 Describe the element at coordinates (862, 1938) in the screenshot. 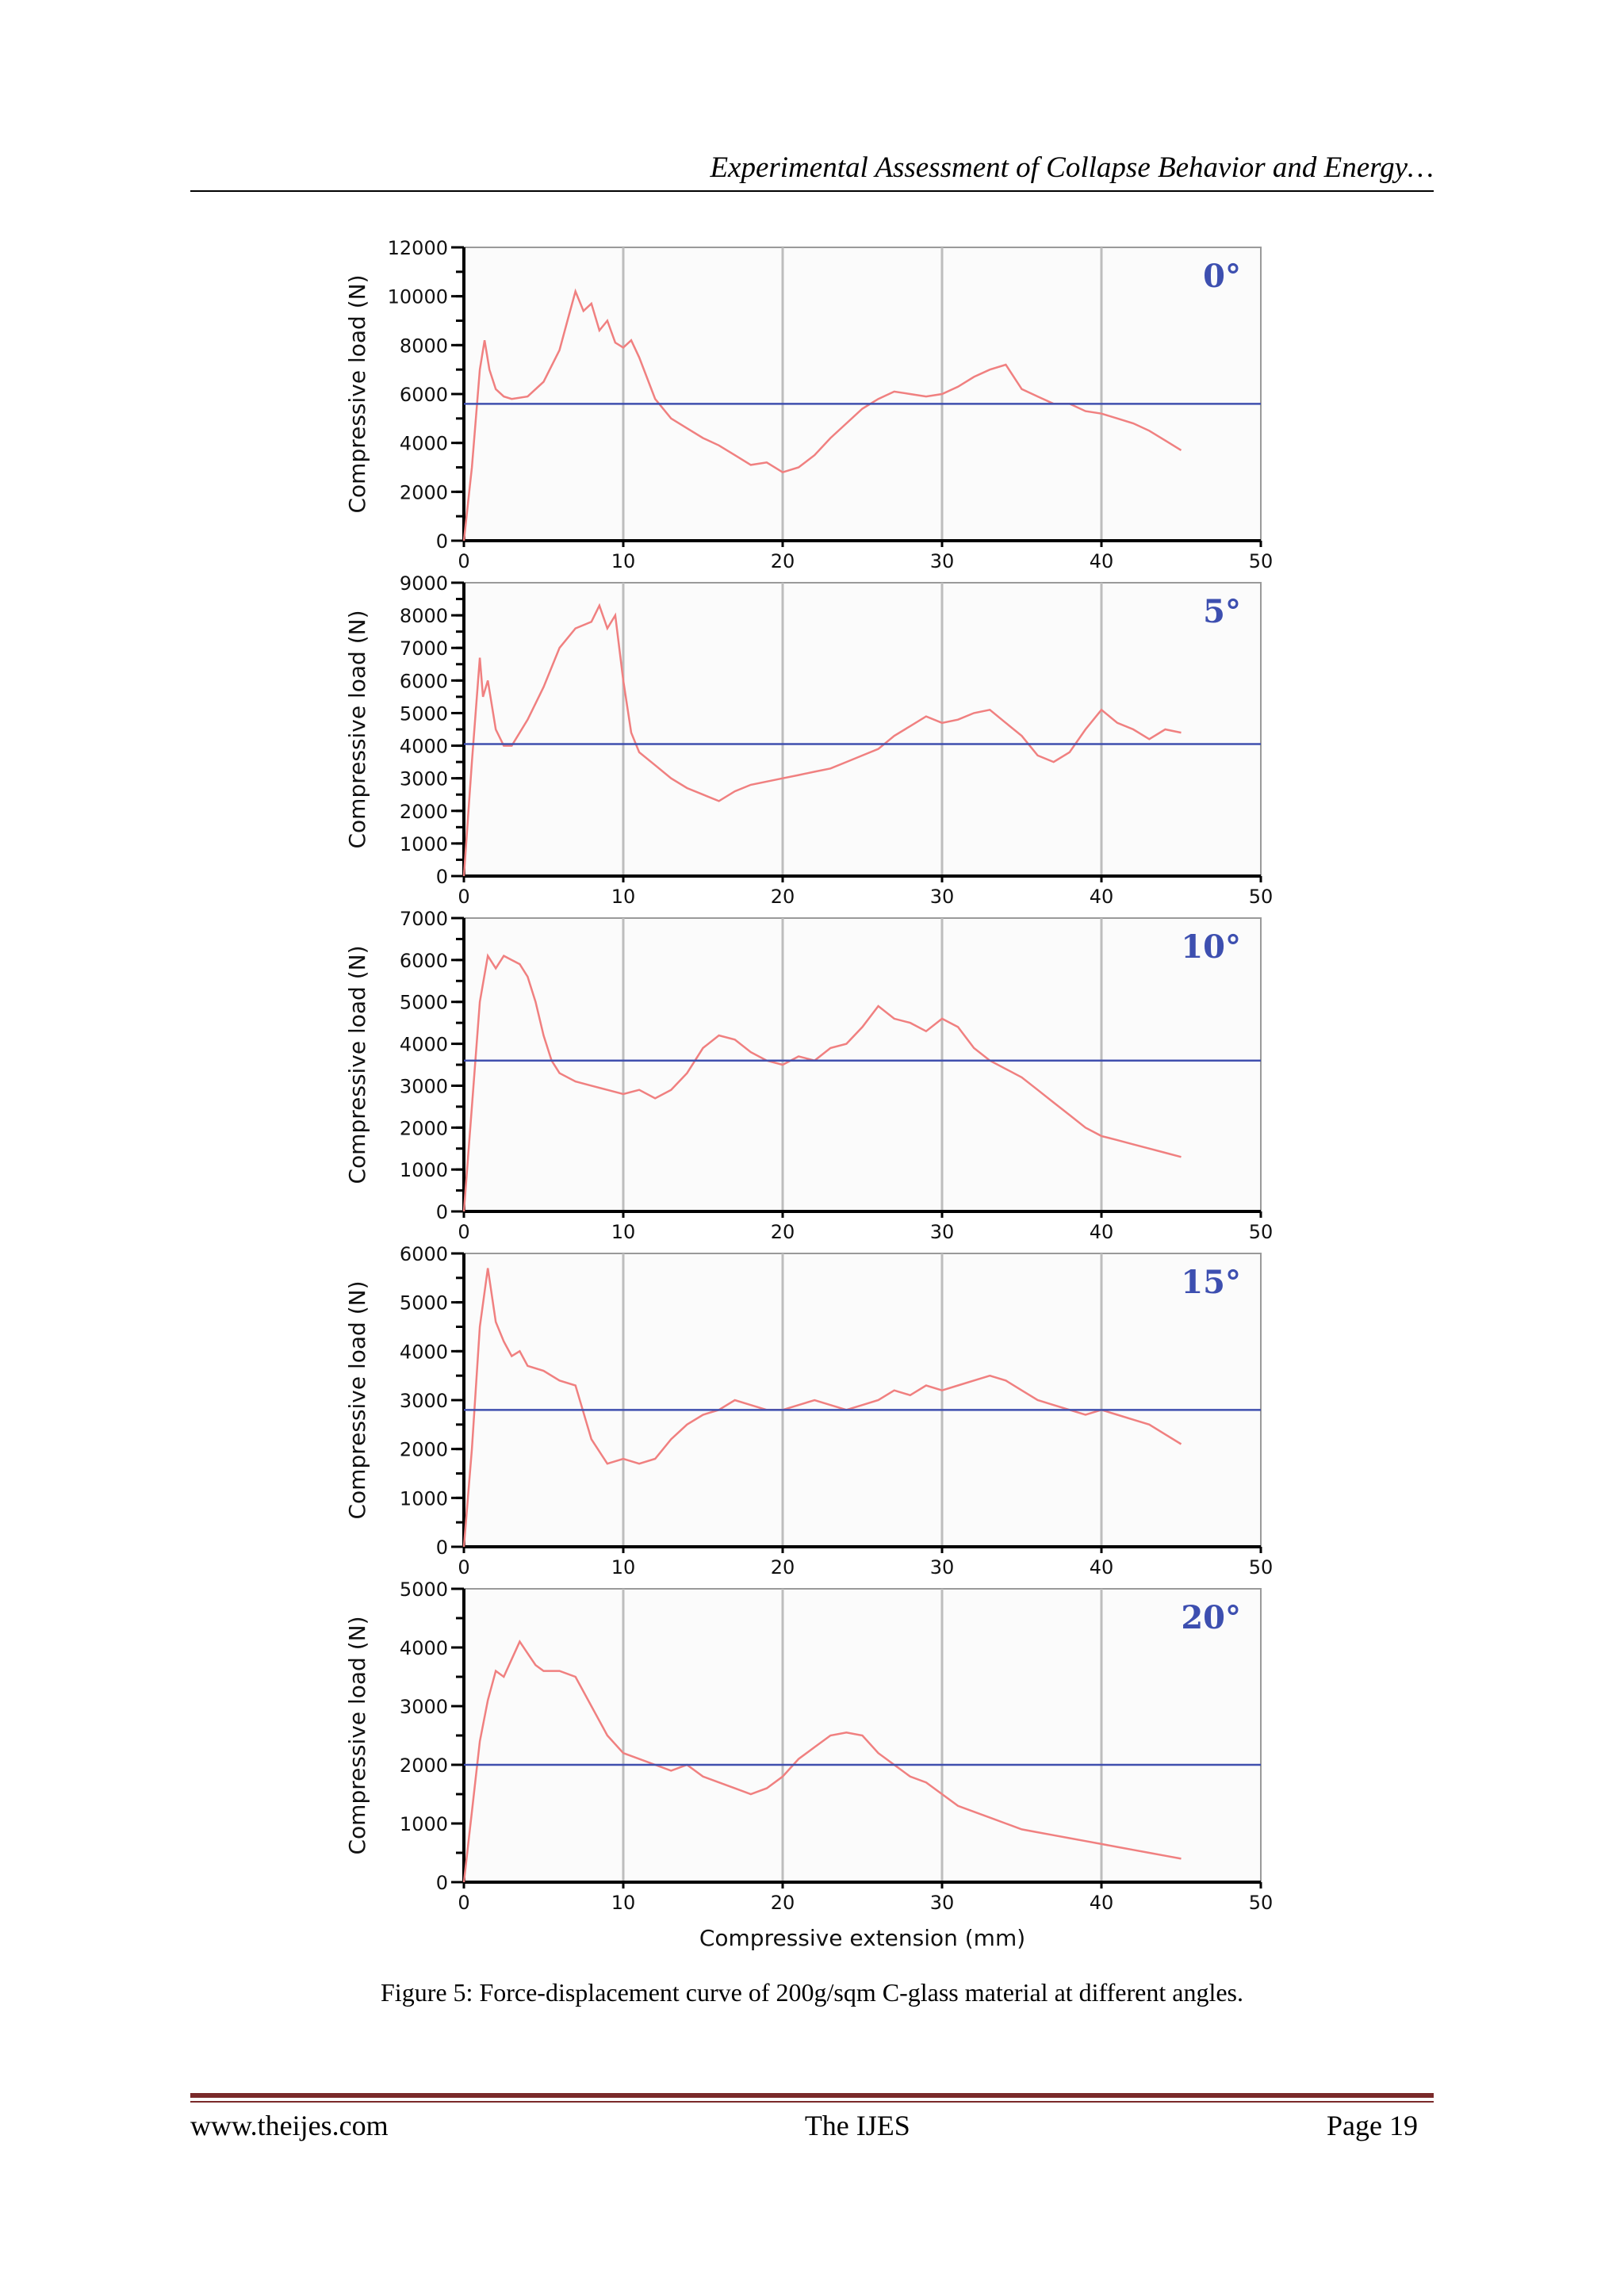

I see `x-axis-label: Compressive extension (mm)` at that location.